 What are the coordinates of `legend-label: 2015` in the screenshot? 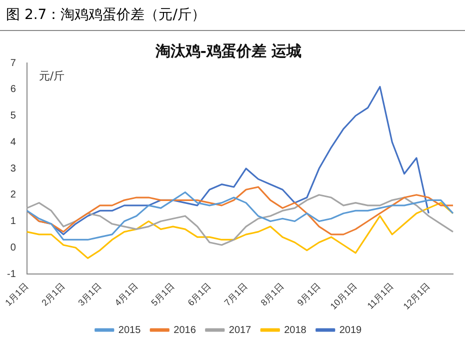 It's located at (130, 330).